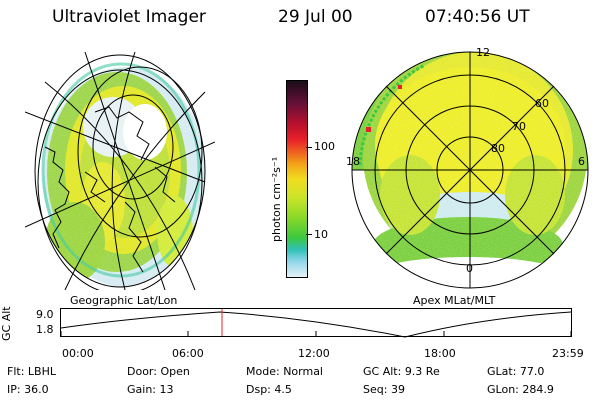 This screenshot has width=600, height=400. Describe the element at coordinates (384, 389) in the screenshot. I see `info-seq: Seq: 39` at that location.